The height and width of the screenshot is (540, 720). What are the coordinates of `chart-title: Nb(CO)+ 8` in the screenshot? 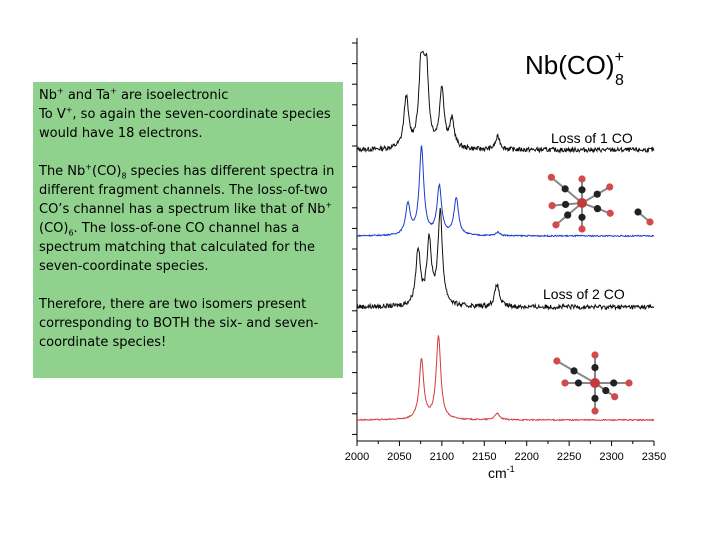 It's located at (574, 69).